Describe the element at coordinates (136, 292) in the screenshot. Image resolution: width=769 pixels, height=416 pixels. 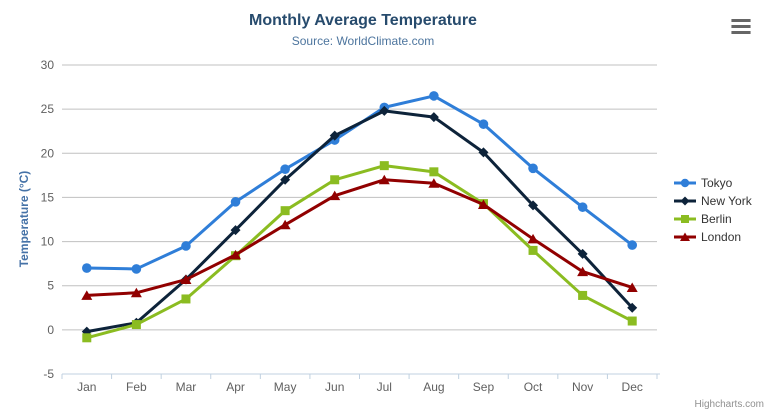
I see `data-point-london-feb` at that location.